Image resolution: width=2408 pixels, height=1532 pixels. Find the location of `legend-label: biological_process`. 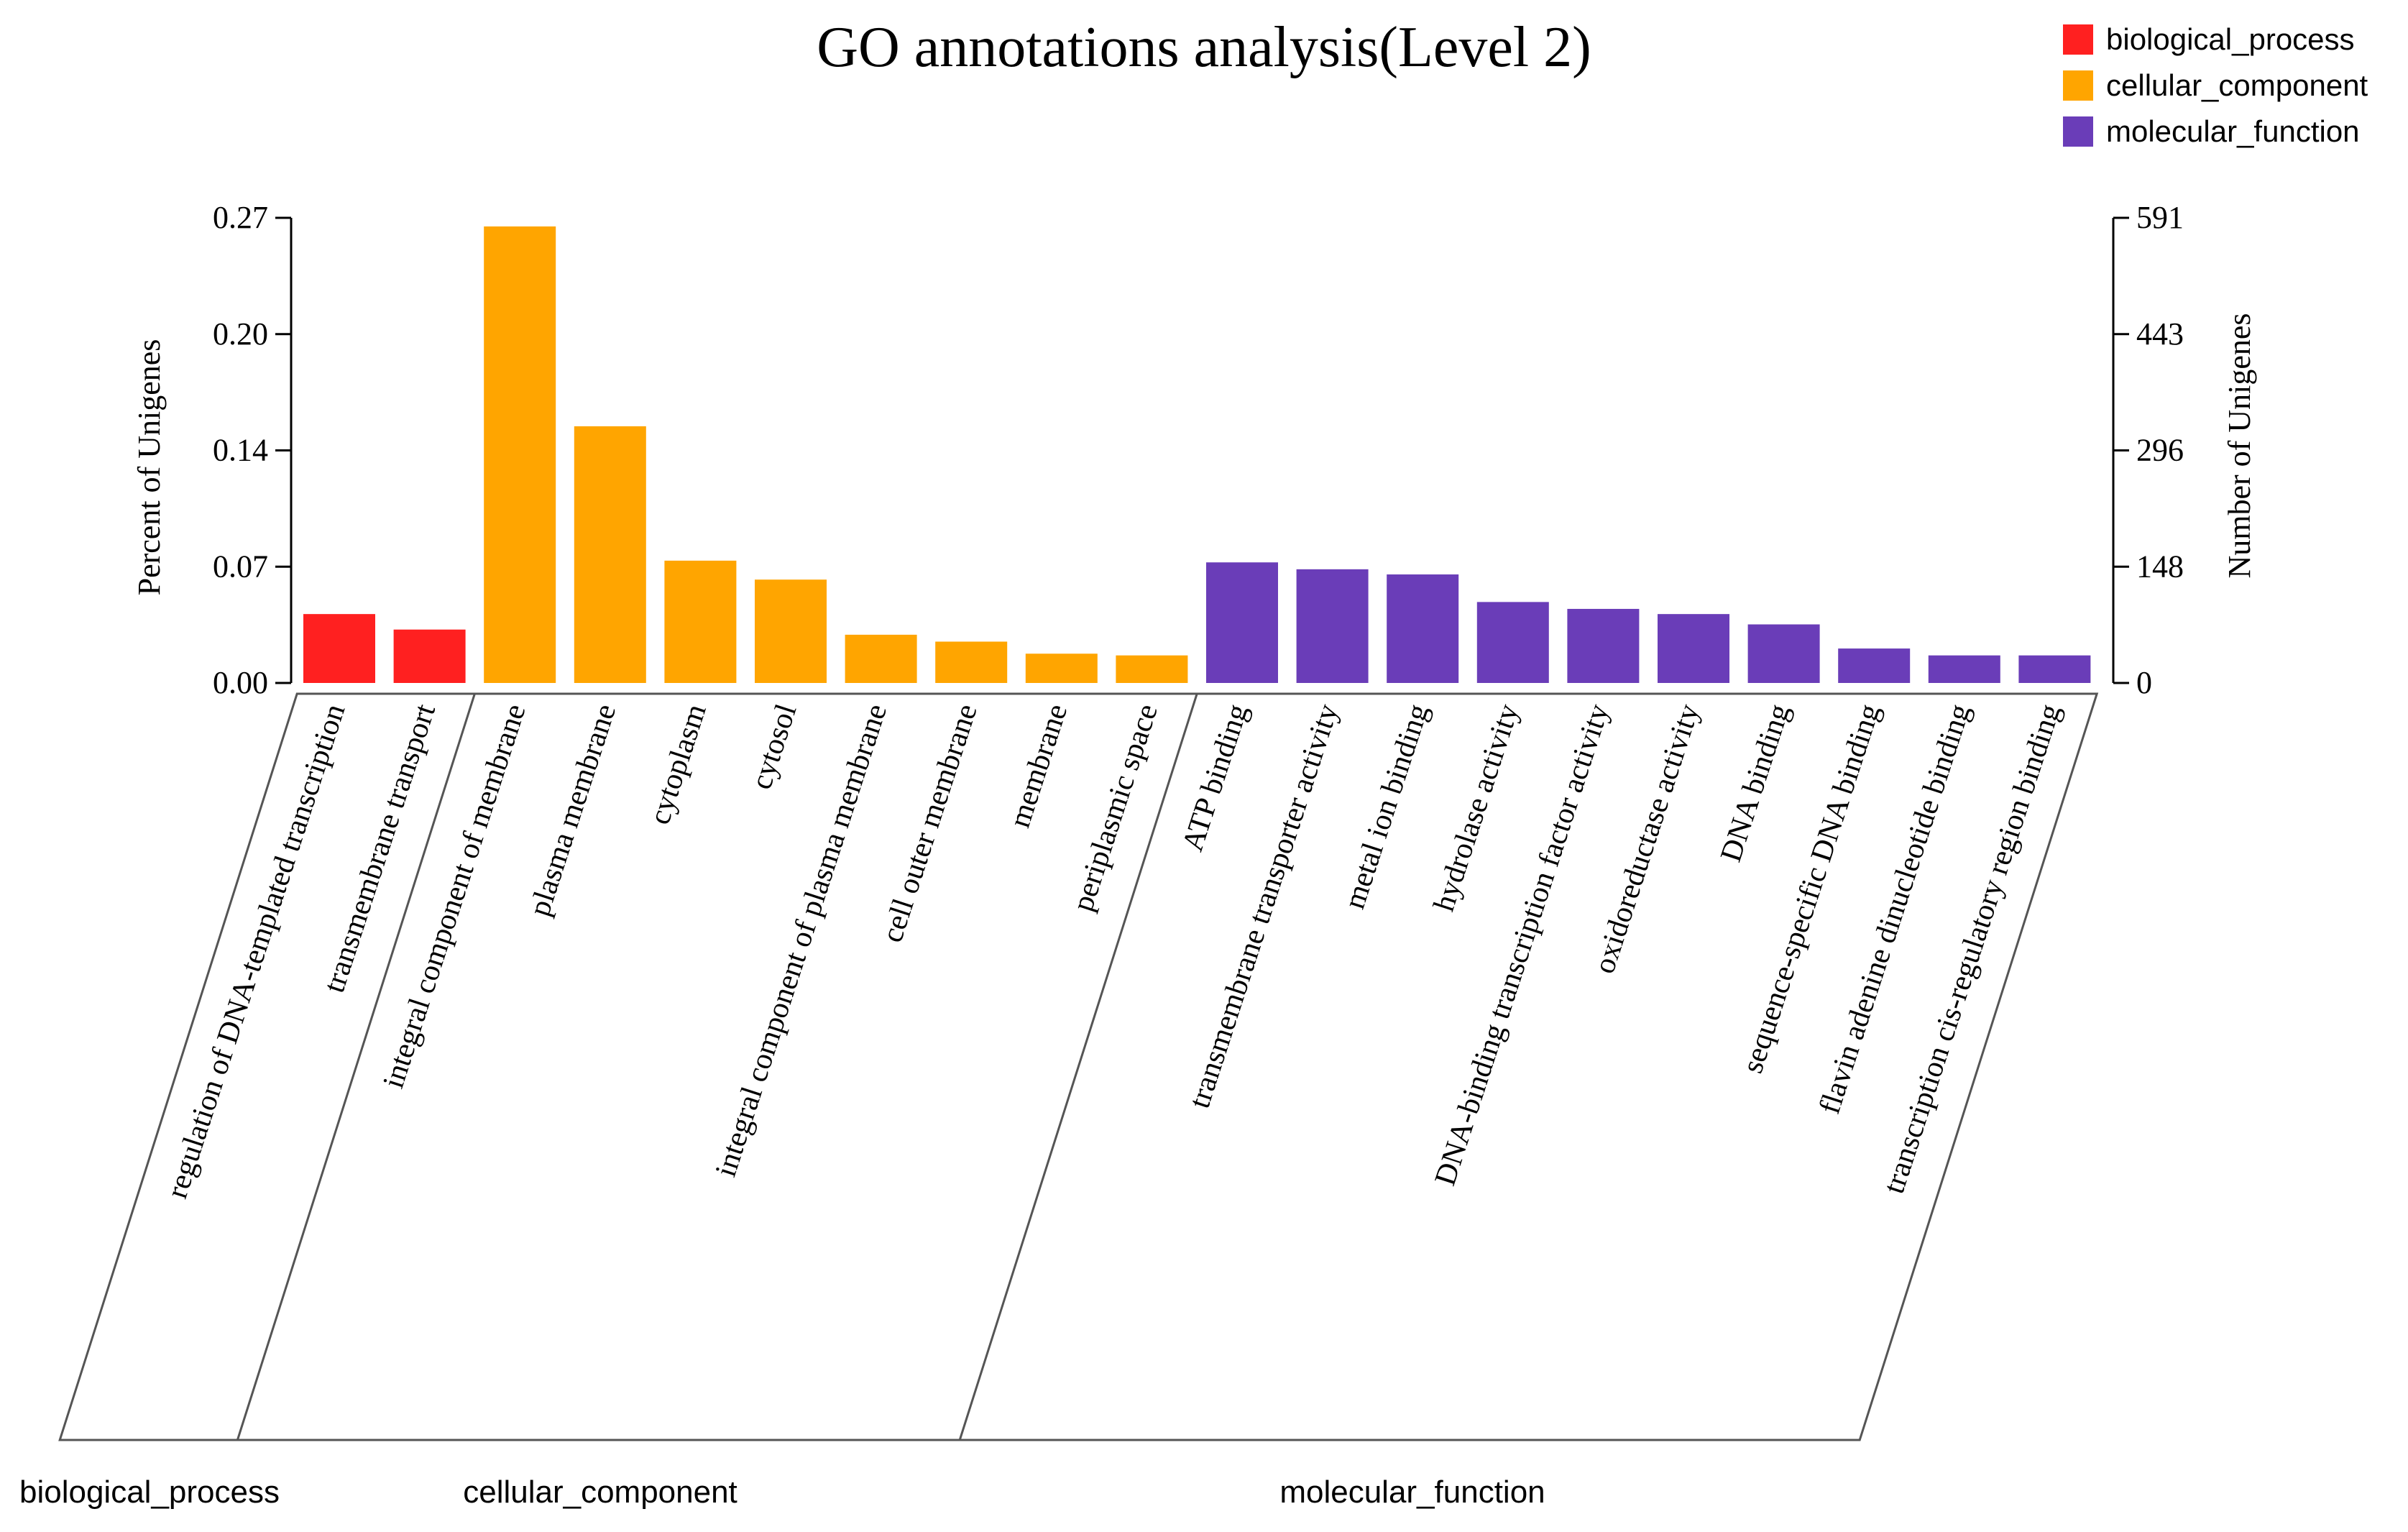

legend-label: biological_process is located at coordinates (2230, 39).